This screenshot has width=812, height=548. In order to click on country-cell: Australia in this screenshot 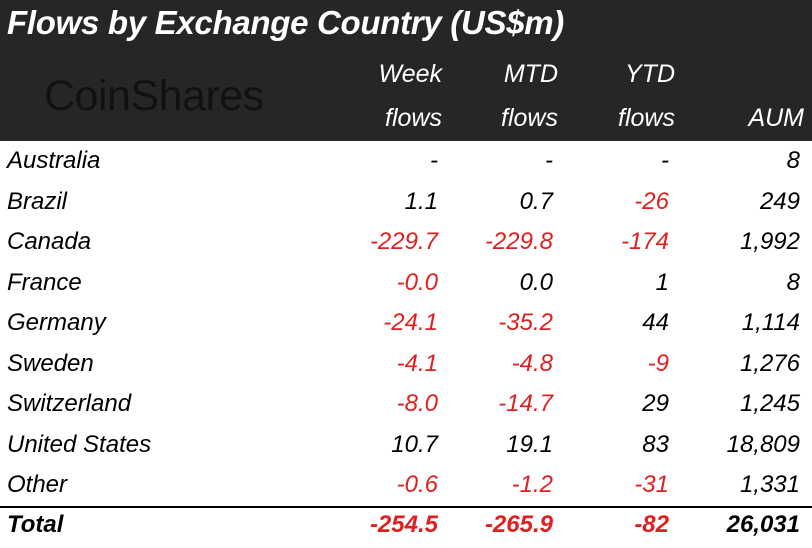, I will do `click(54, 160)`.